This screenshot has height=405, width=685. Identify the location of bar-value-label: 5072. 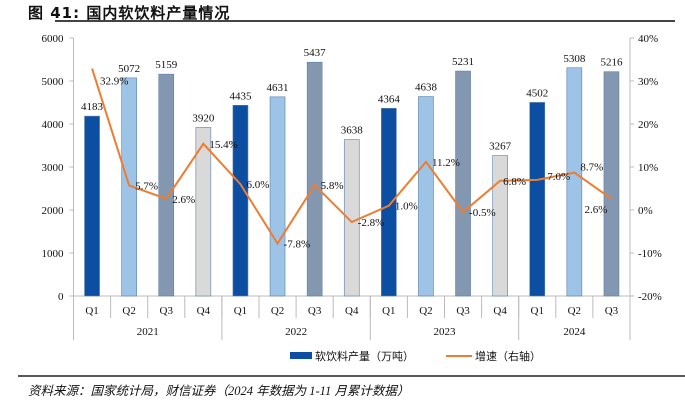
(129, 69).